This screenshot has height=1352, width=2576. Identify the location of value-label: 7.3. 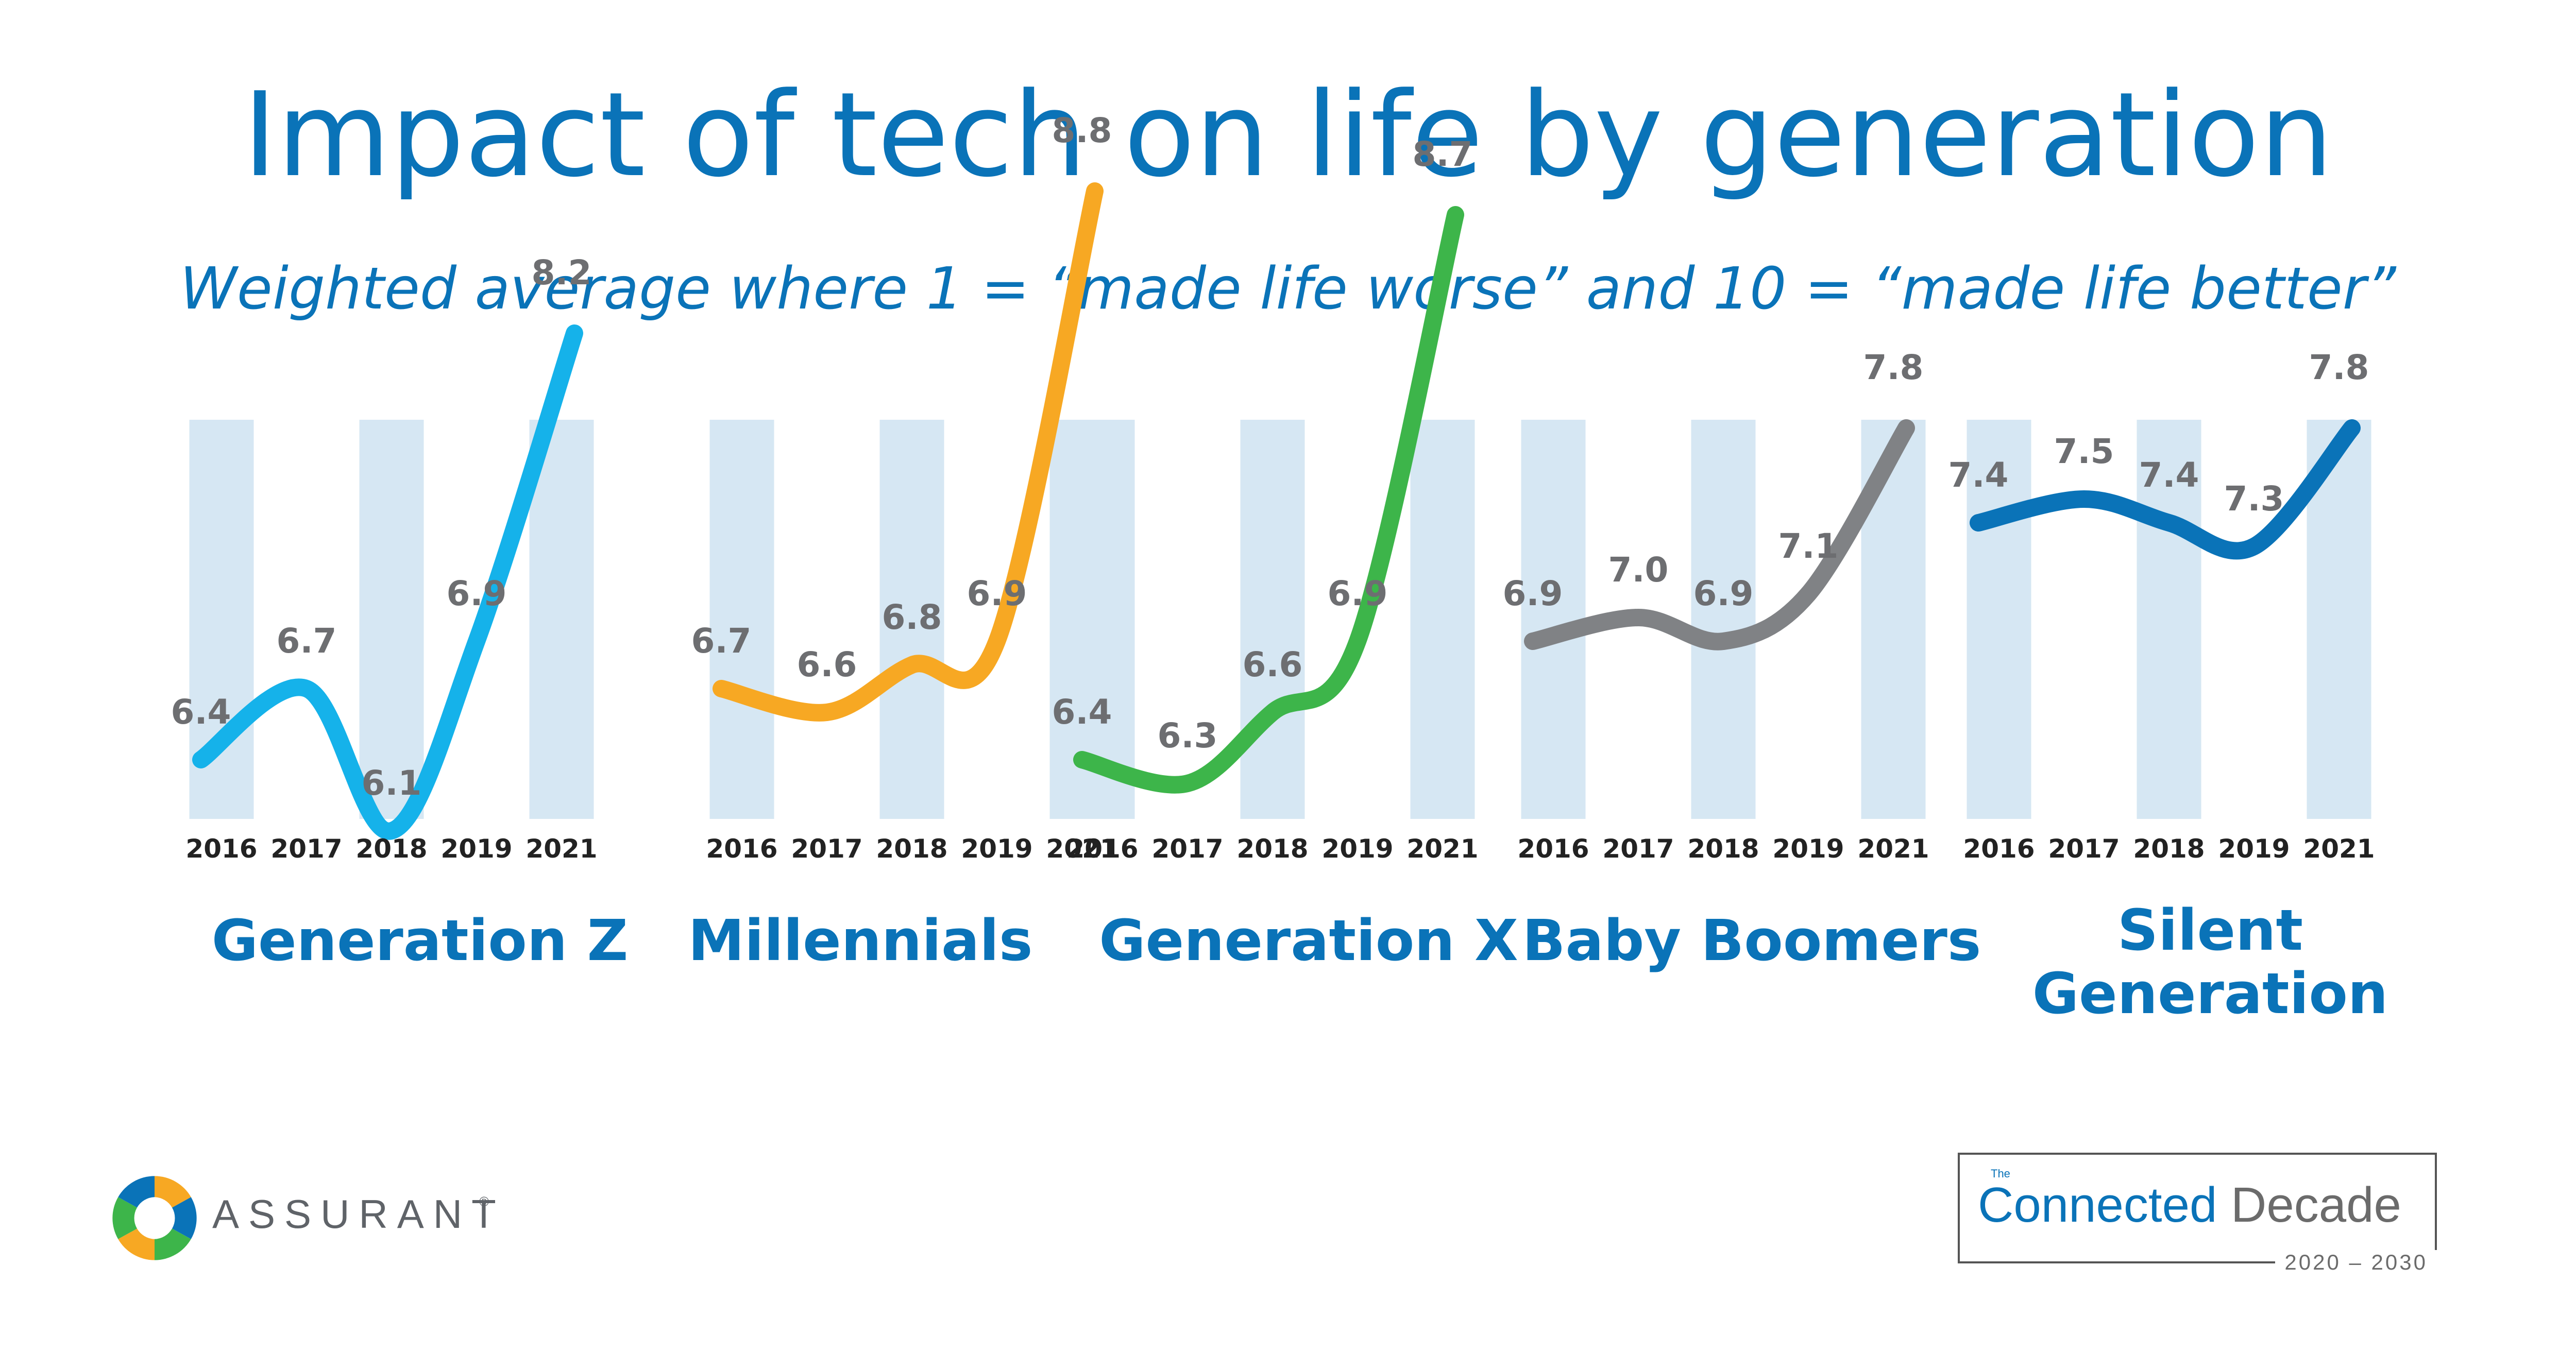
(2254, 499).